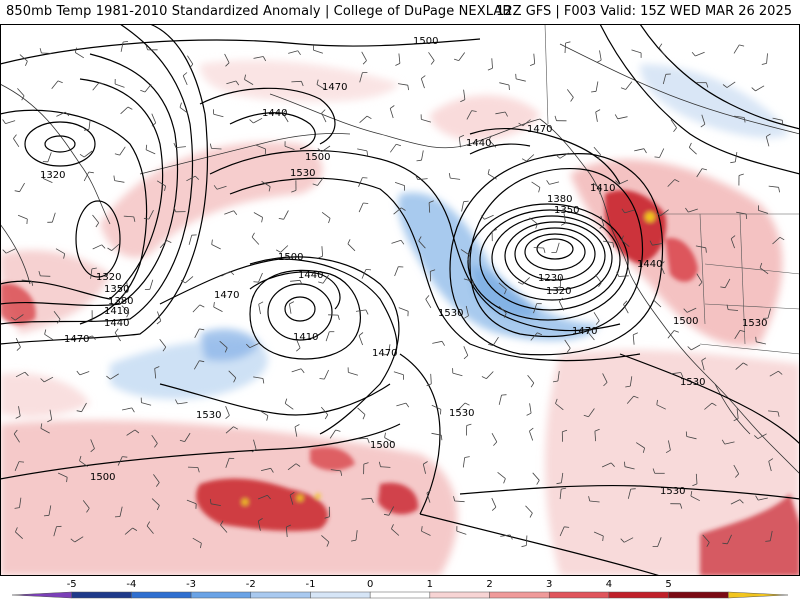 This screenshot has height=600, width=800. What do you see at coordinates (692, 382) in the screenshot?
I see `contour-label: 1530` at bounding box center [692, 382].